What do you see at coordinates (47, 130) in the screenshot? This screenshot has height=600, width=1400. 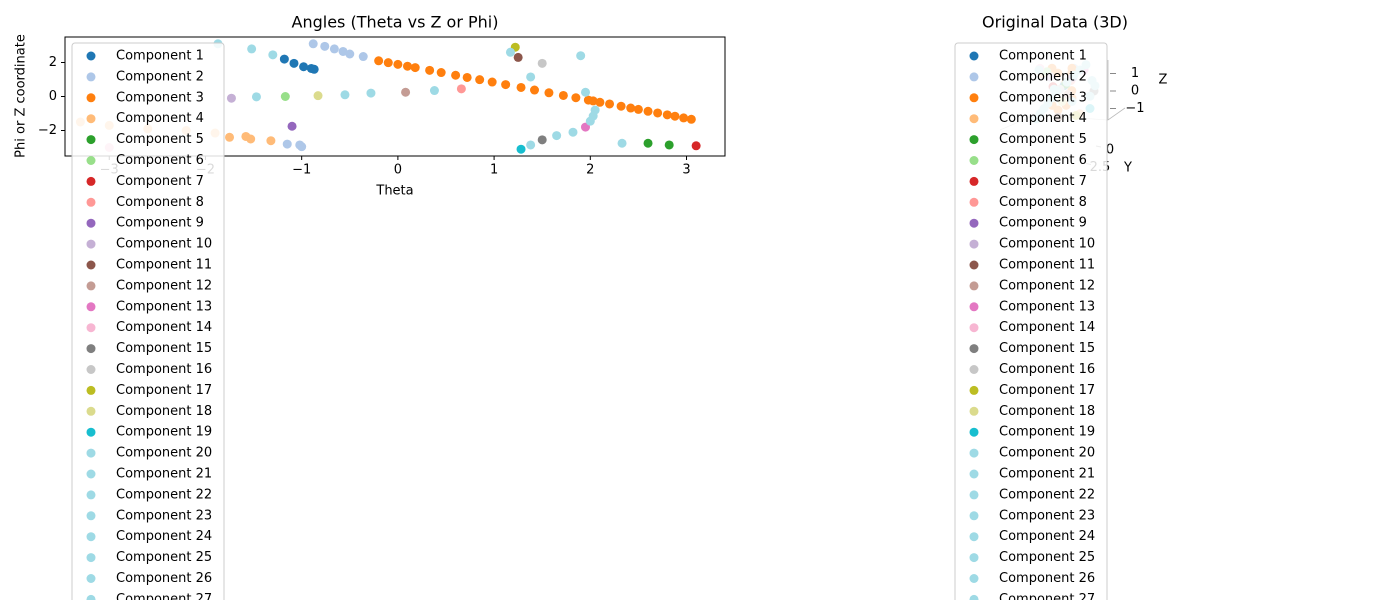 I see `y-tick-label: −2` at bounding box center [47, 130].